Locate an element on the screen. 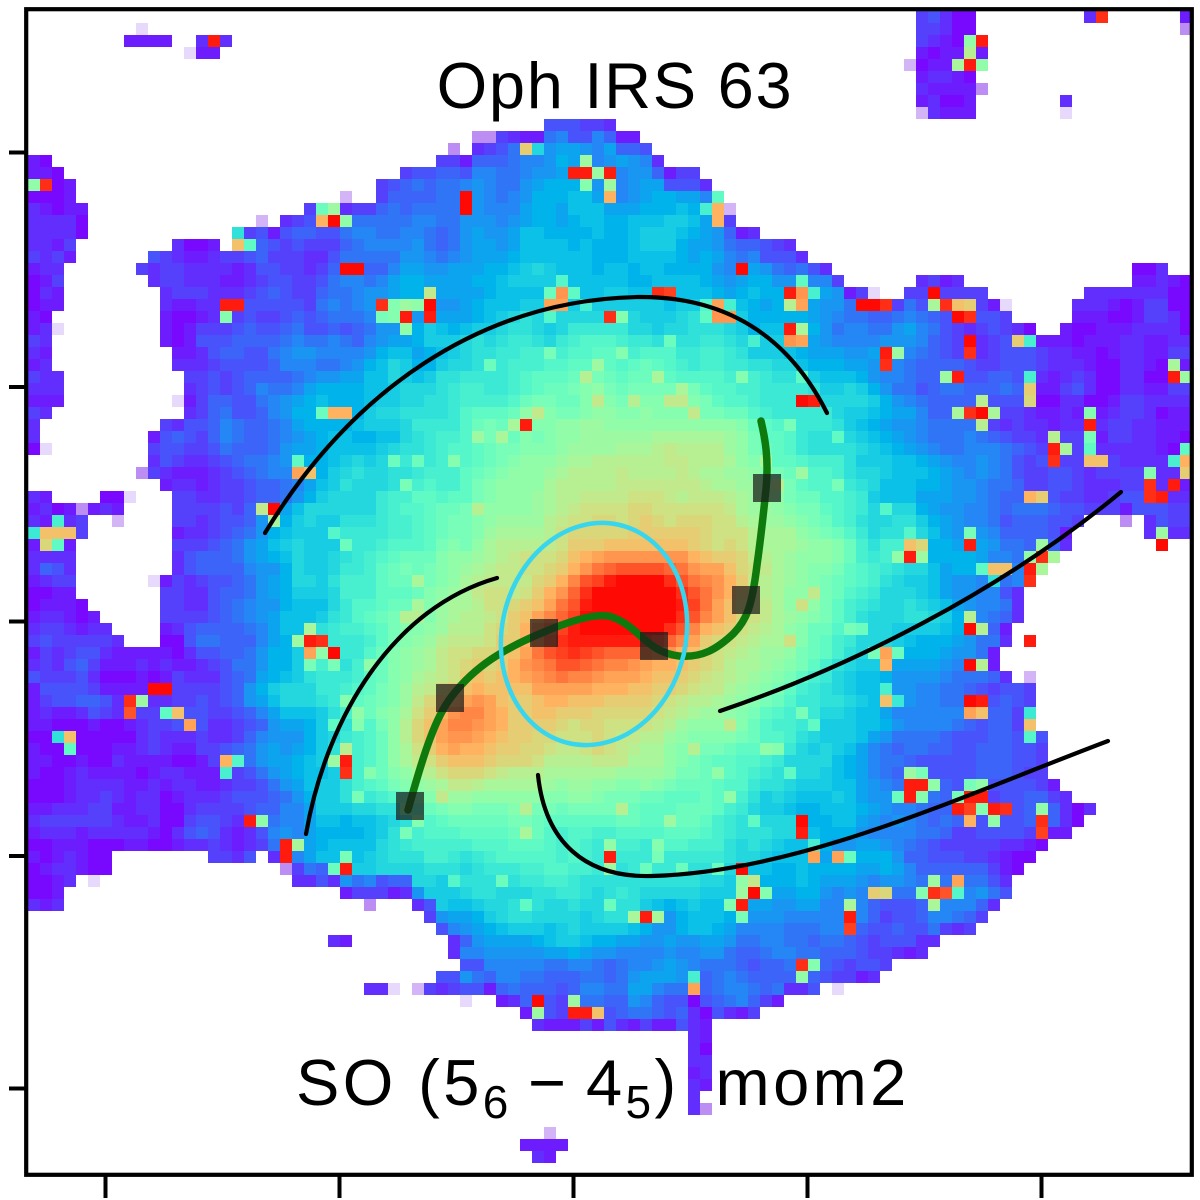 The width and height of the screenshot is (1200, 1200). svg-text: Oph IRS 63 is located at coordinates (615, 85).